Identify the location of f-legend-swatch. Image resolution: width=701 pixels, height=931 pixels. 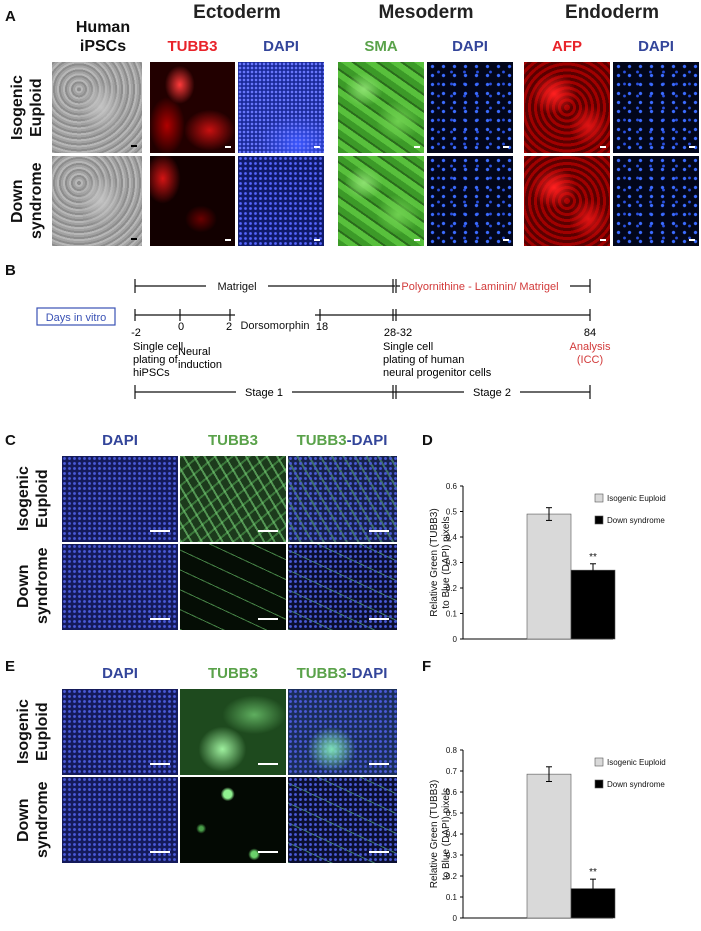
(599, 784).